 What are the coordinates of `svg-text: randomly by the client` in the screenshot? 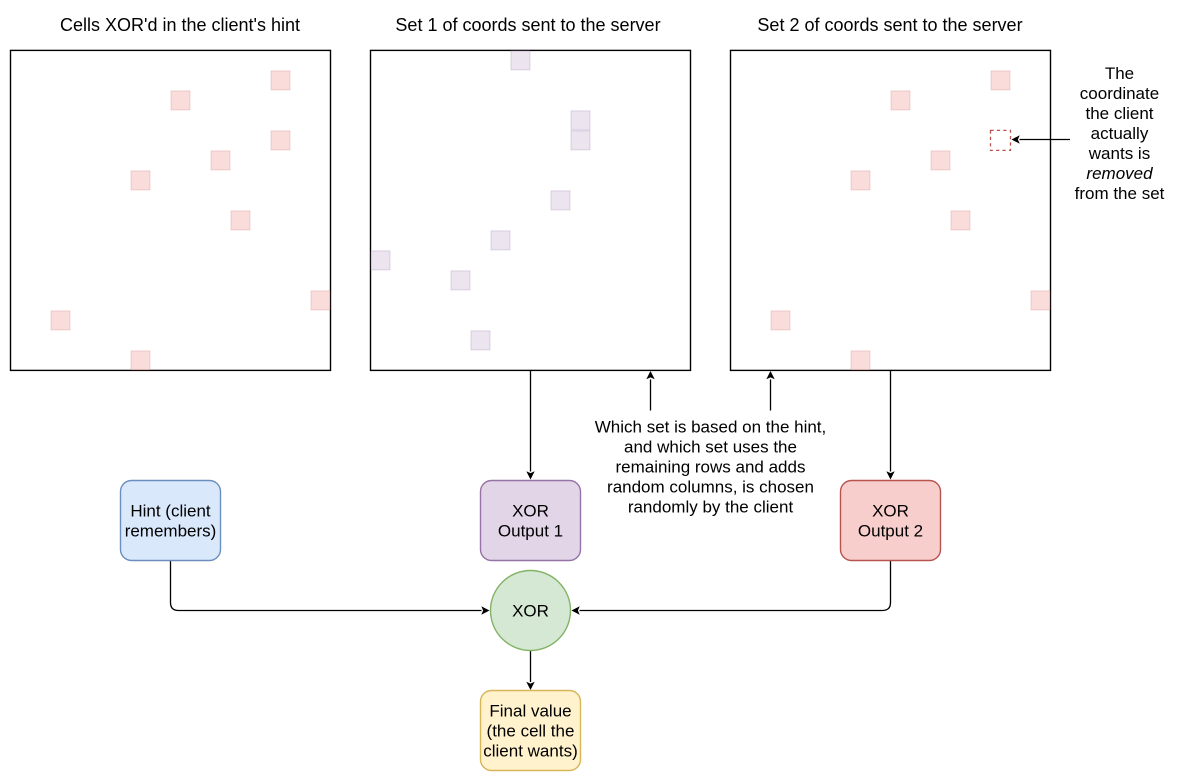 It's located at (711, 506).